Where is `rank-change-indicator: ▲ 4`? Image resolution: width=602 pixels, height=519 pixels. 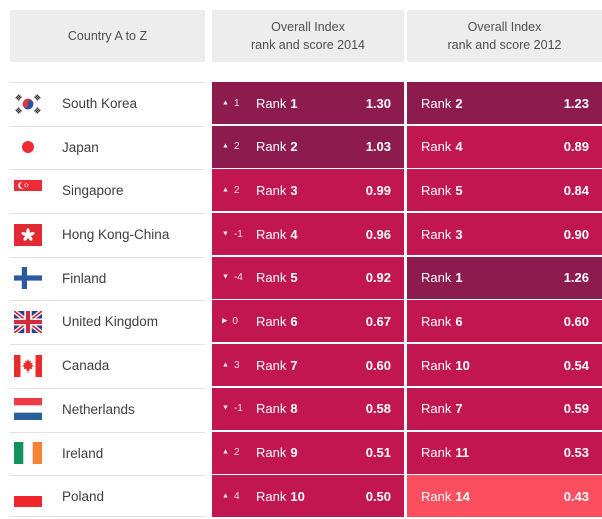 rank-change-indicator: ▲ 4 is located at coordinates (239, 496).